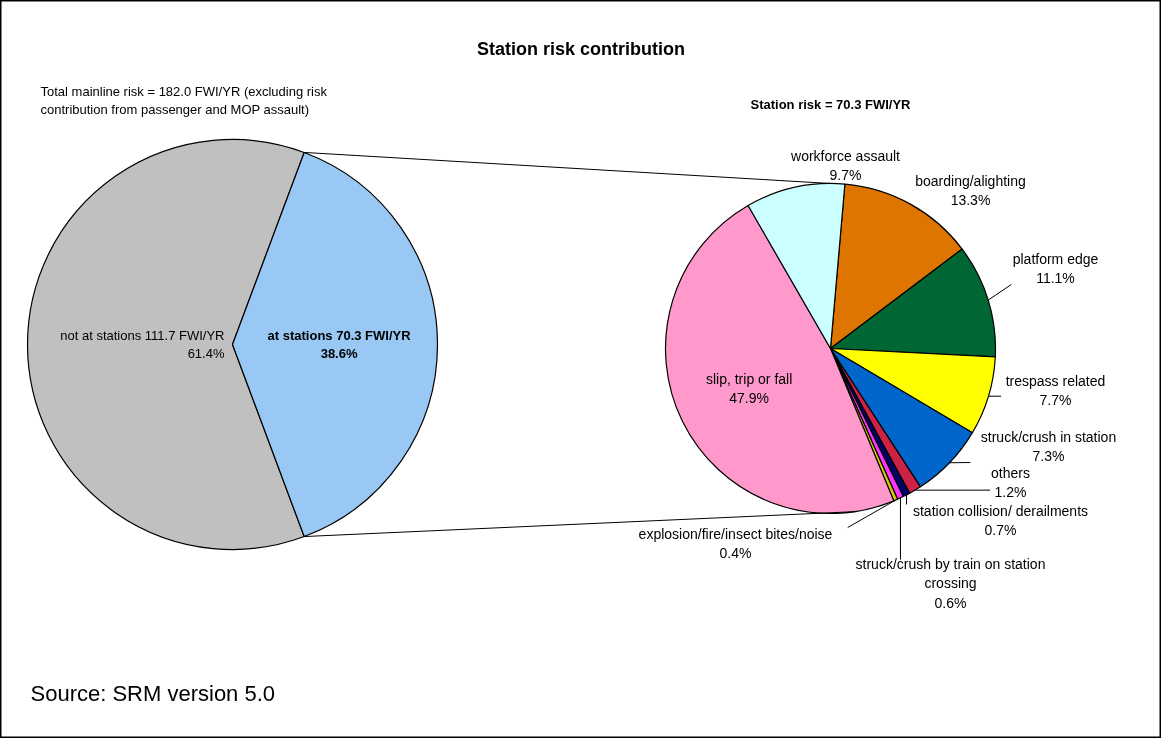  I want to click on data-label: 0.7%, so click(1000, 530).